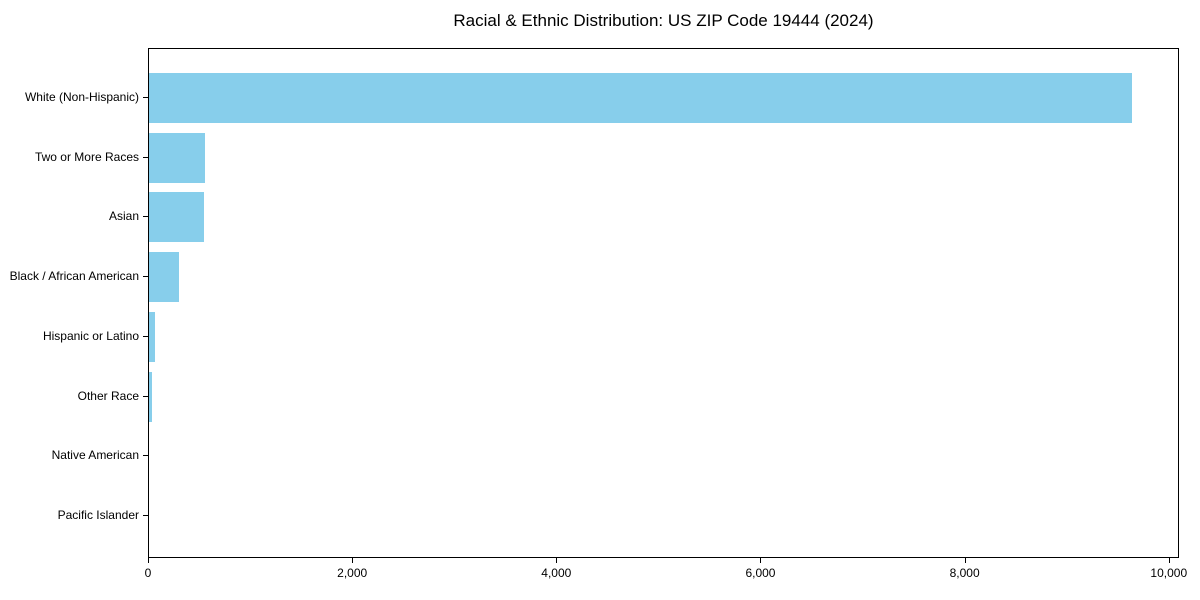 The image size is (1200, 600). I want to click on bar-white-non-hispanic, so click(640, 98).